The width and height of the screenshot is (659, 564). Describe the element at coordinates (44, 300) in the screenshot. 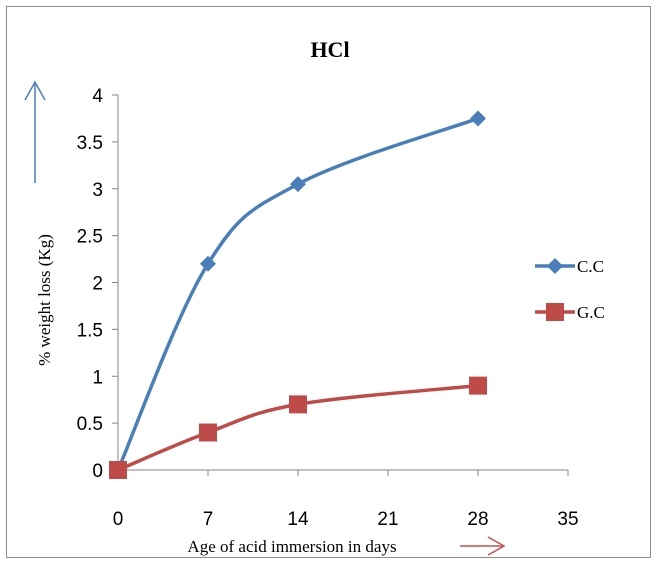

I see `y-axis-title: % weight loss (Kg)` at that location.